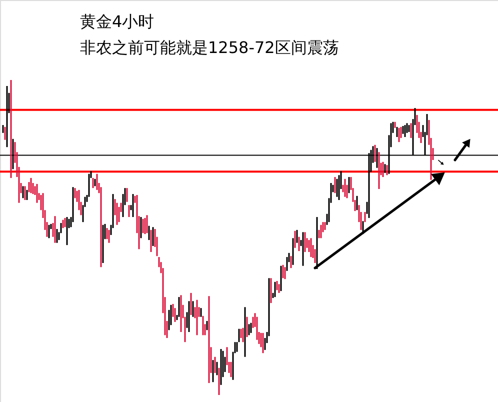  I want to click on chart-title: 黄金4小时, so click(117, 21).